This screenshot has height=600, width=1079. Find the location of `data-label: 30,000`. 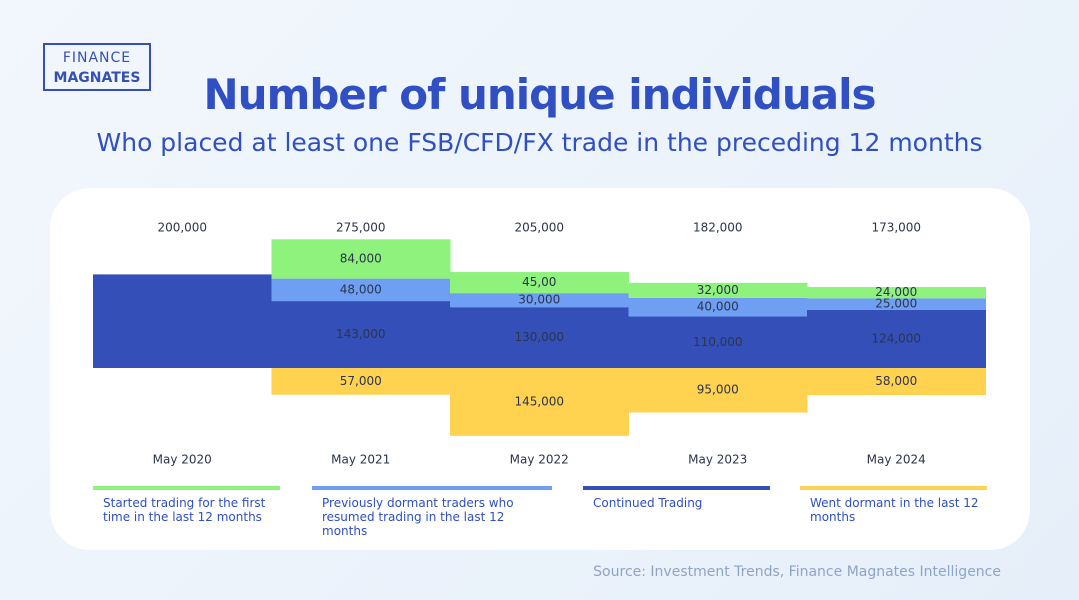

data-label: 30,000 is located at coordinates (539, 300).